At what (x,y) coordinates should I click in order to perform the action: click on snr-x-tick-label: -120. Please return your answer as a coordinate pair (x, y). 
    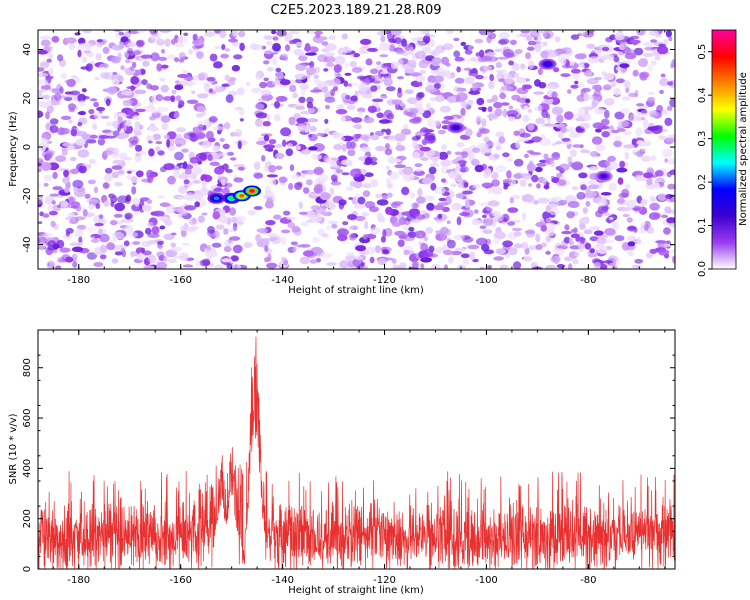
    Looking at the image, I should click on (384, 580).